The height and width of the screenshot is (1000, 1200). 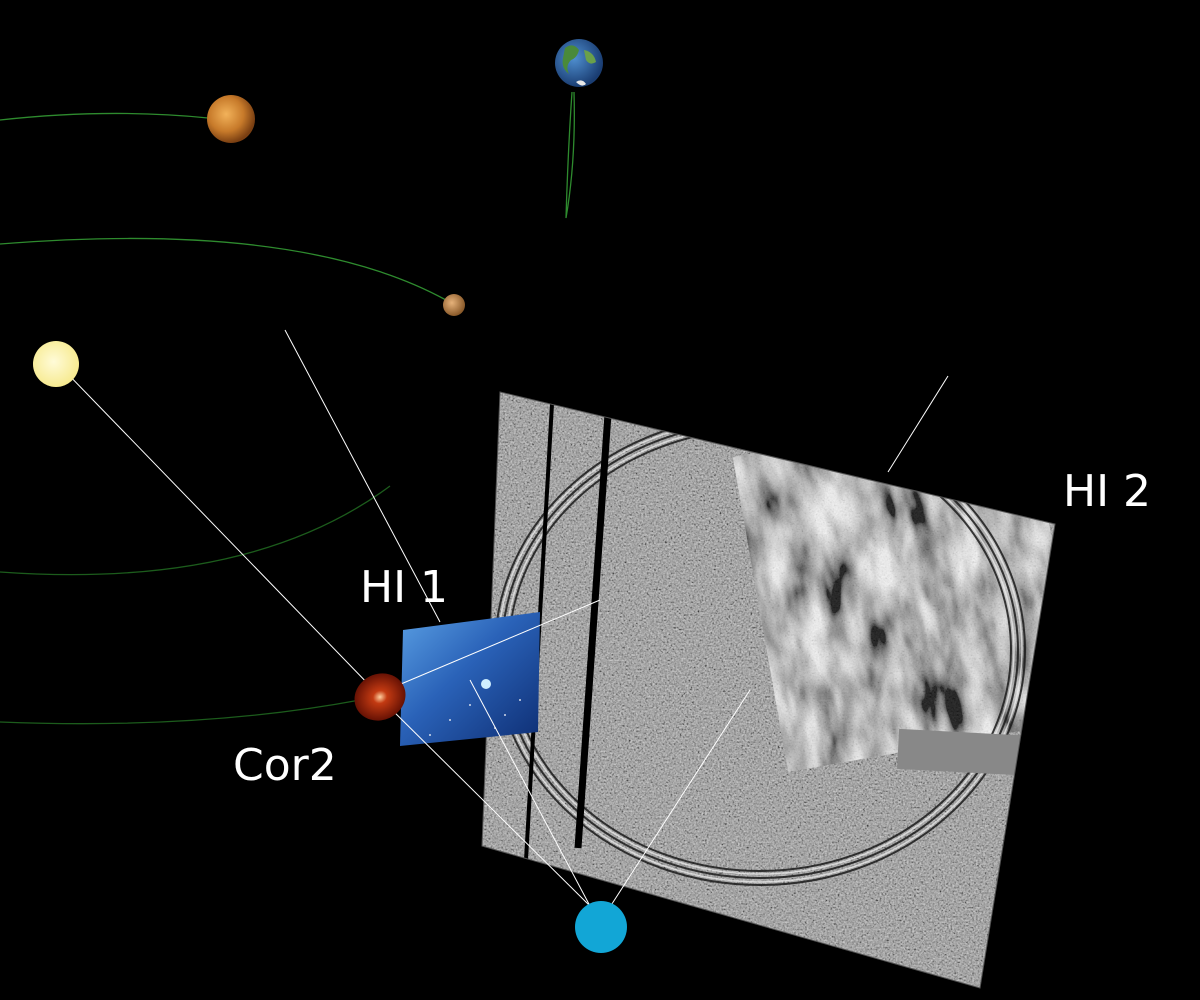 What do you see at coordinates (570, 155) in the screenshot?
I see `earth-orbit` at bounding box center [570, 155].